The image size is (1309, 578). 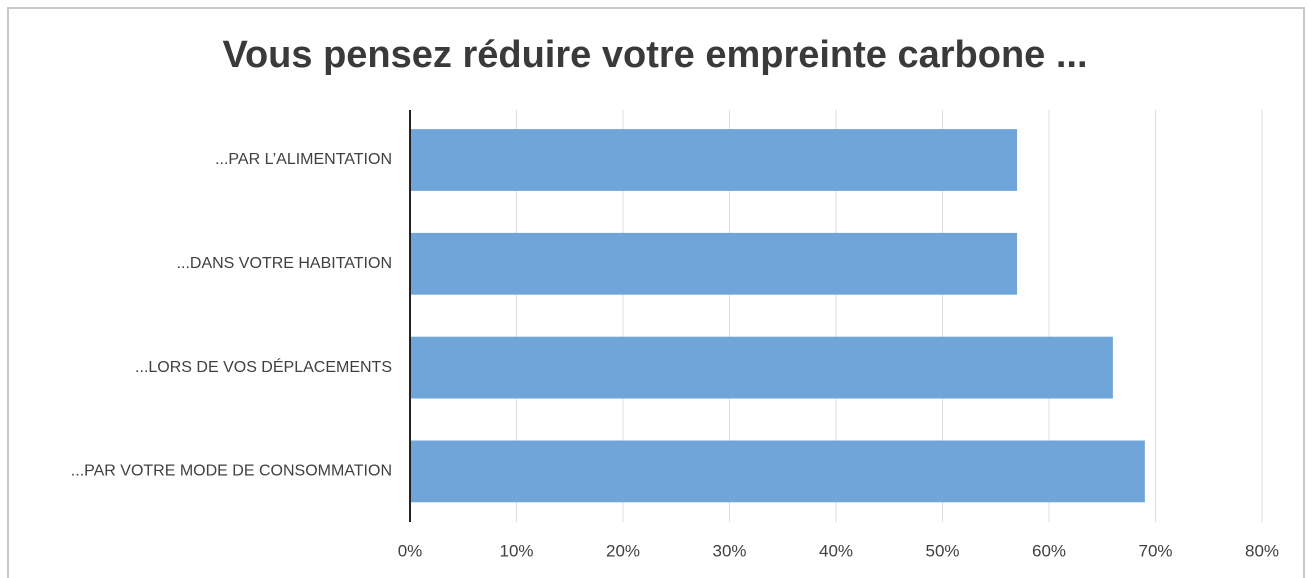 I want to click on y-tick-label: ...DANS VOTRE HABITATION, so click(x=284, y=263).